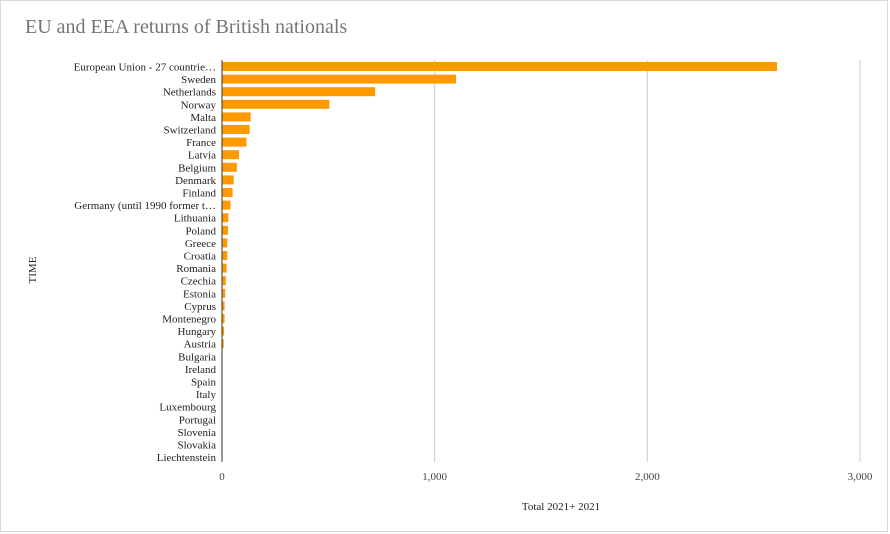  I want to click on category-label: Lithuania, so click(195, 219).